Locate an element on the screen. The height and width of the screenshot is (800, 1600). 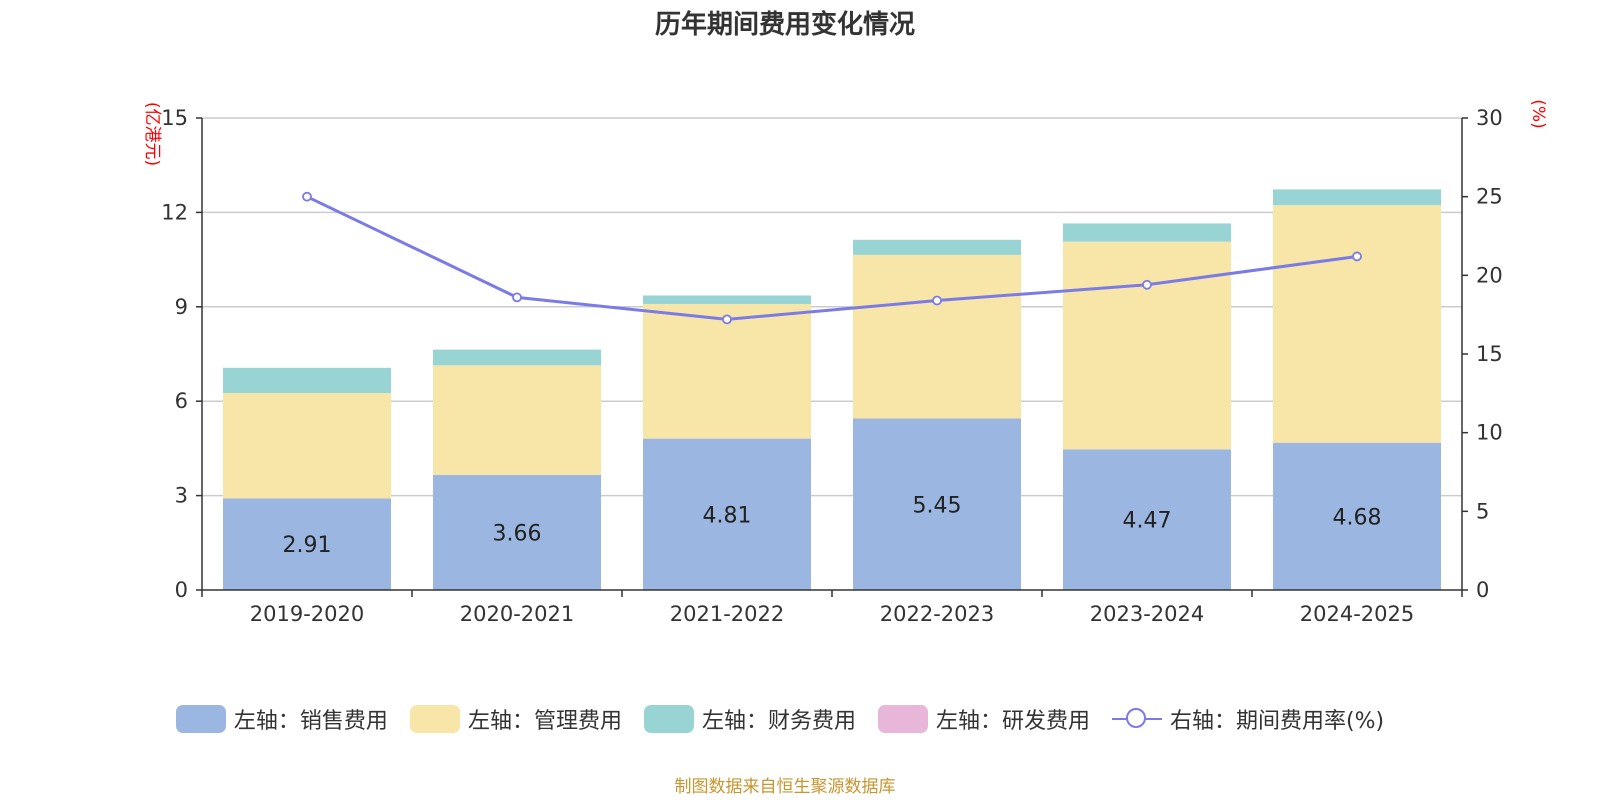
x-axis-tick-label: 2024-2025 is located at coordinates (1357, 614).